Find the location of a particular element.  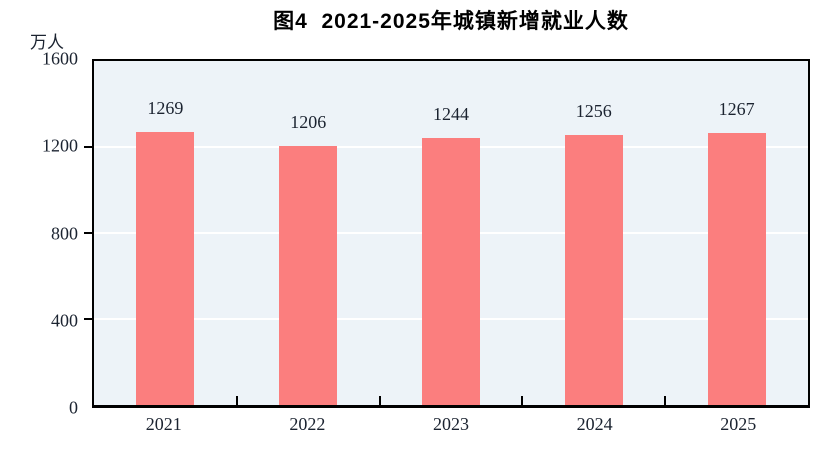

y-tick-label: 1600 is located at coordinates (60, 58).